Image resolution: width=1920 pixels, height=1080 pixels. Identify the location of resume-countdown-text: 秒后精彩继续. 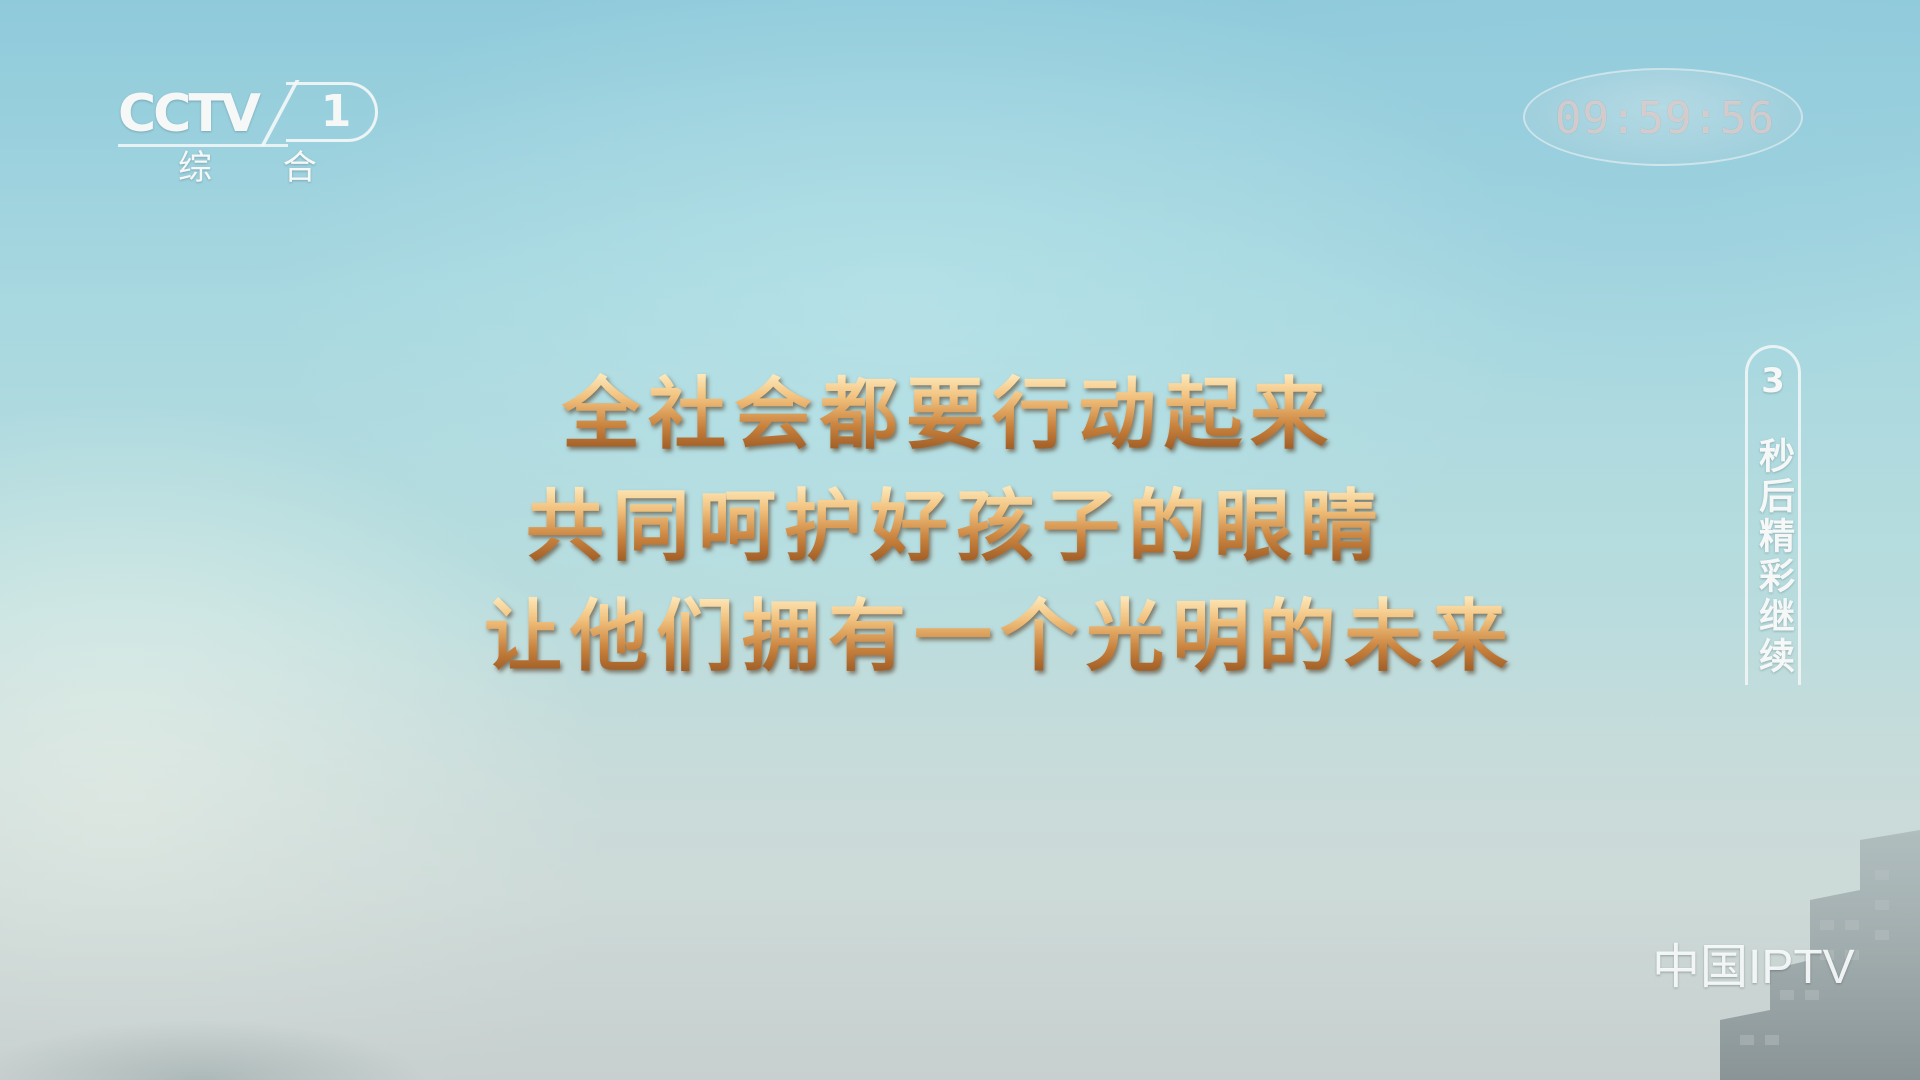
(1773, 557).